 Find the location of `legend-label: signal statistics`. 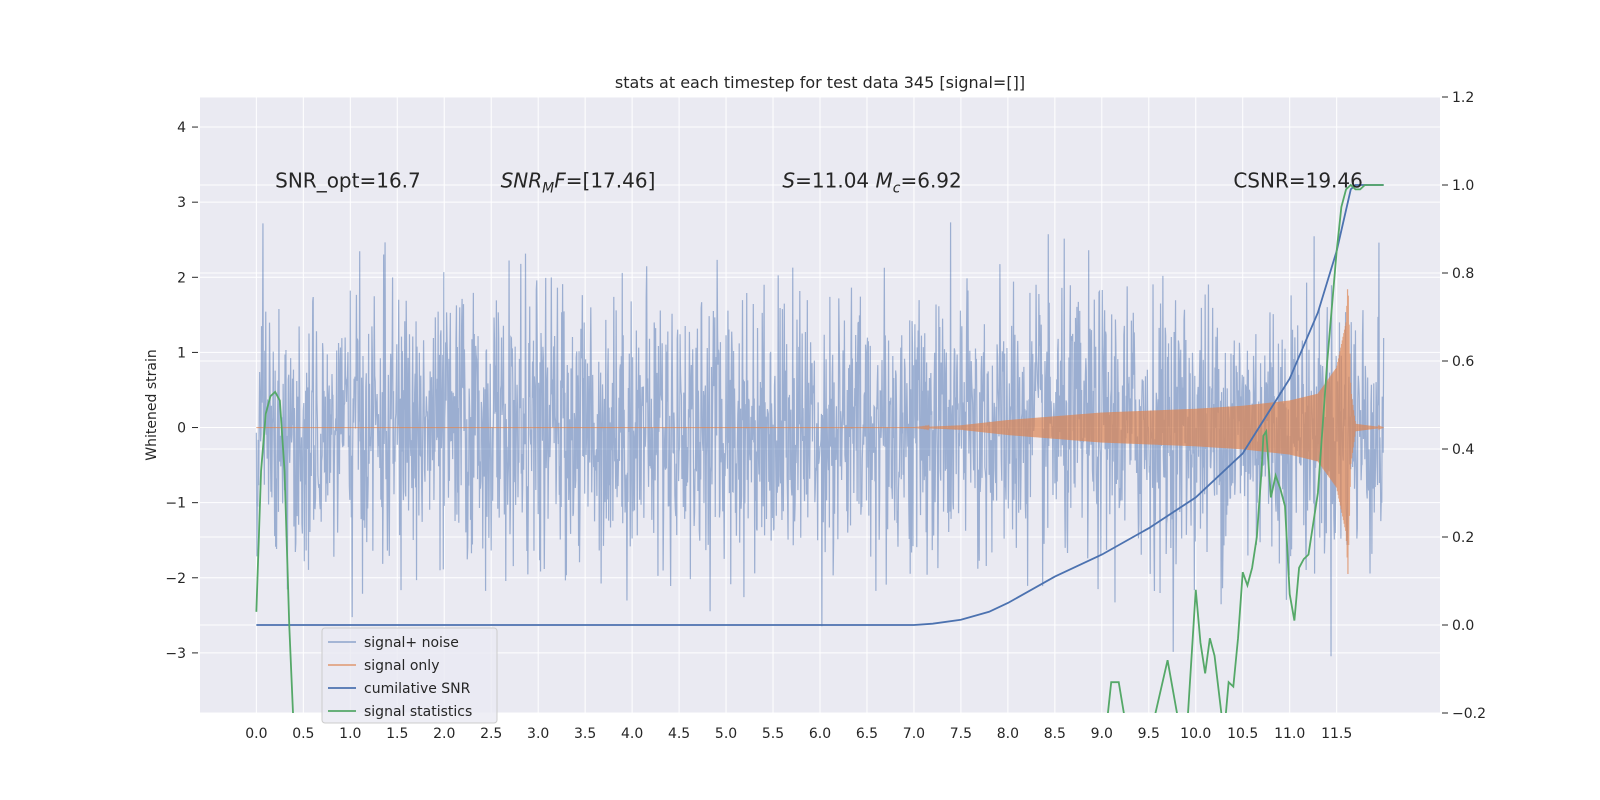

legend-label: signal statistics is located at coordinates (418, 712).